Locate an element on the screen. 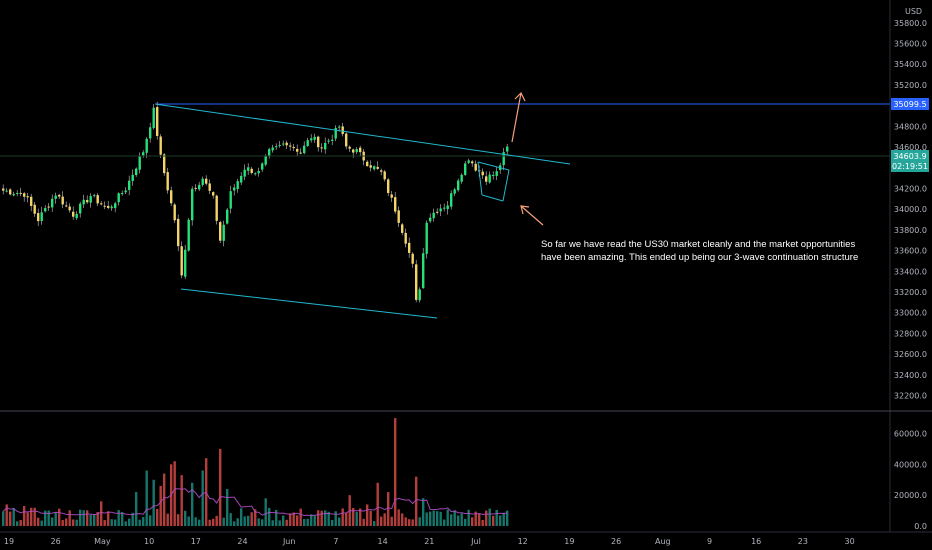 This screenshot has height=550, width=932. price-tick-label: 35600.0 is located at coordinates (910, 43).